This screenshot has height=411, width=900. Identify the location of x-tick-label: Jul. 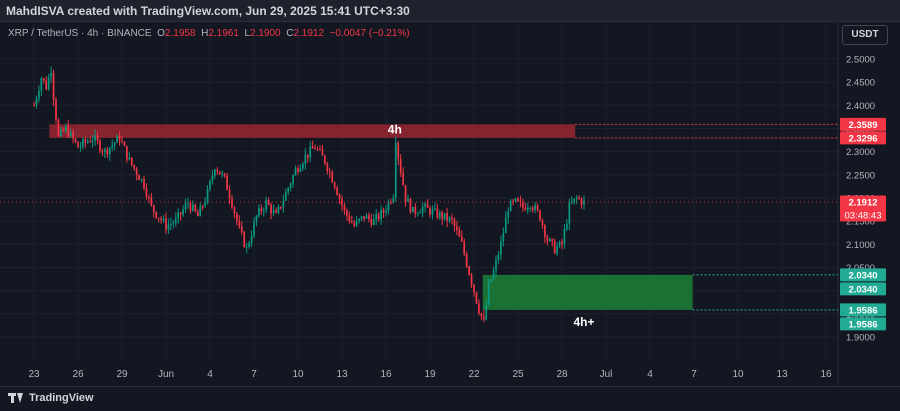
(606, 374).